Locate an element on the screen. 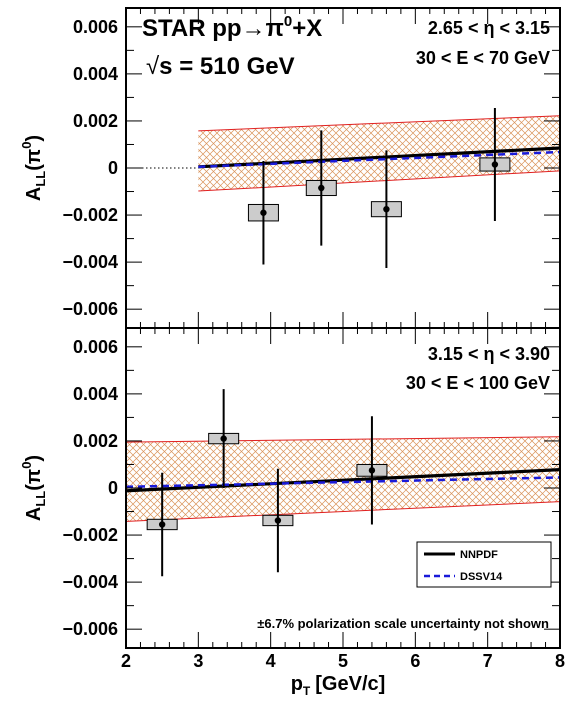 The image size is (574, 703). bottom-band-upper-edge is located at coordinates (343, 439).